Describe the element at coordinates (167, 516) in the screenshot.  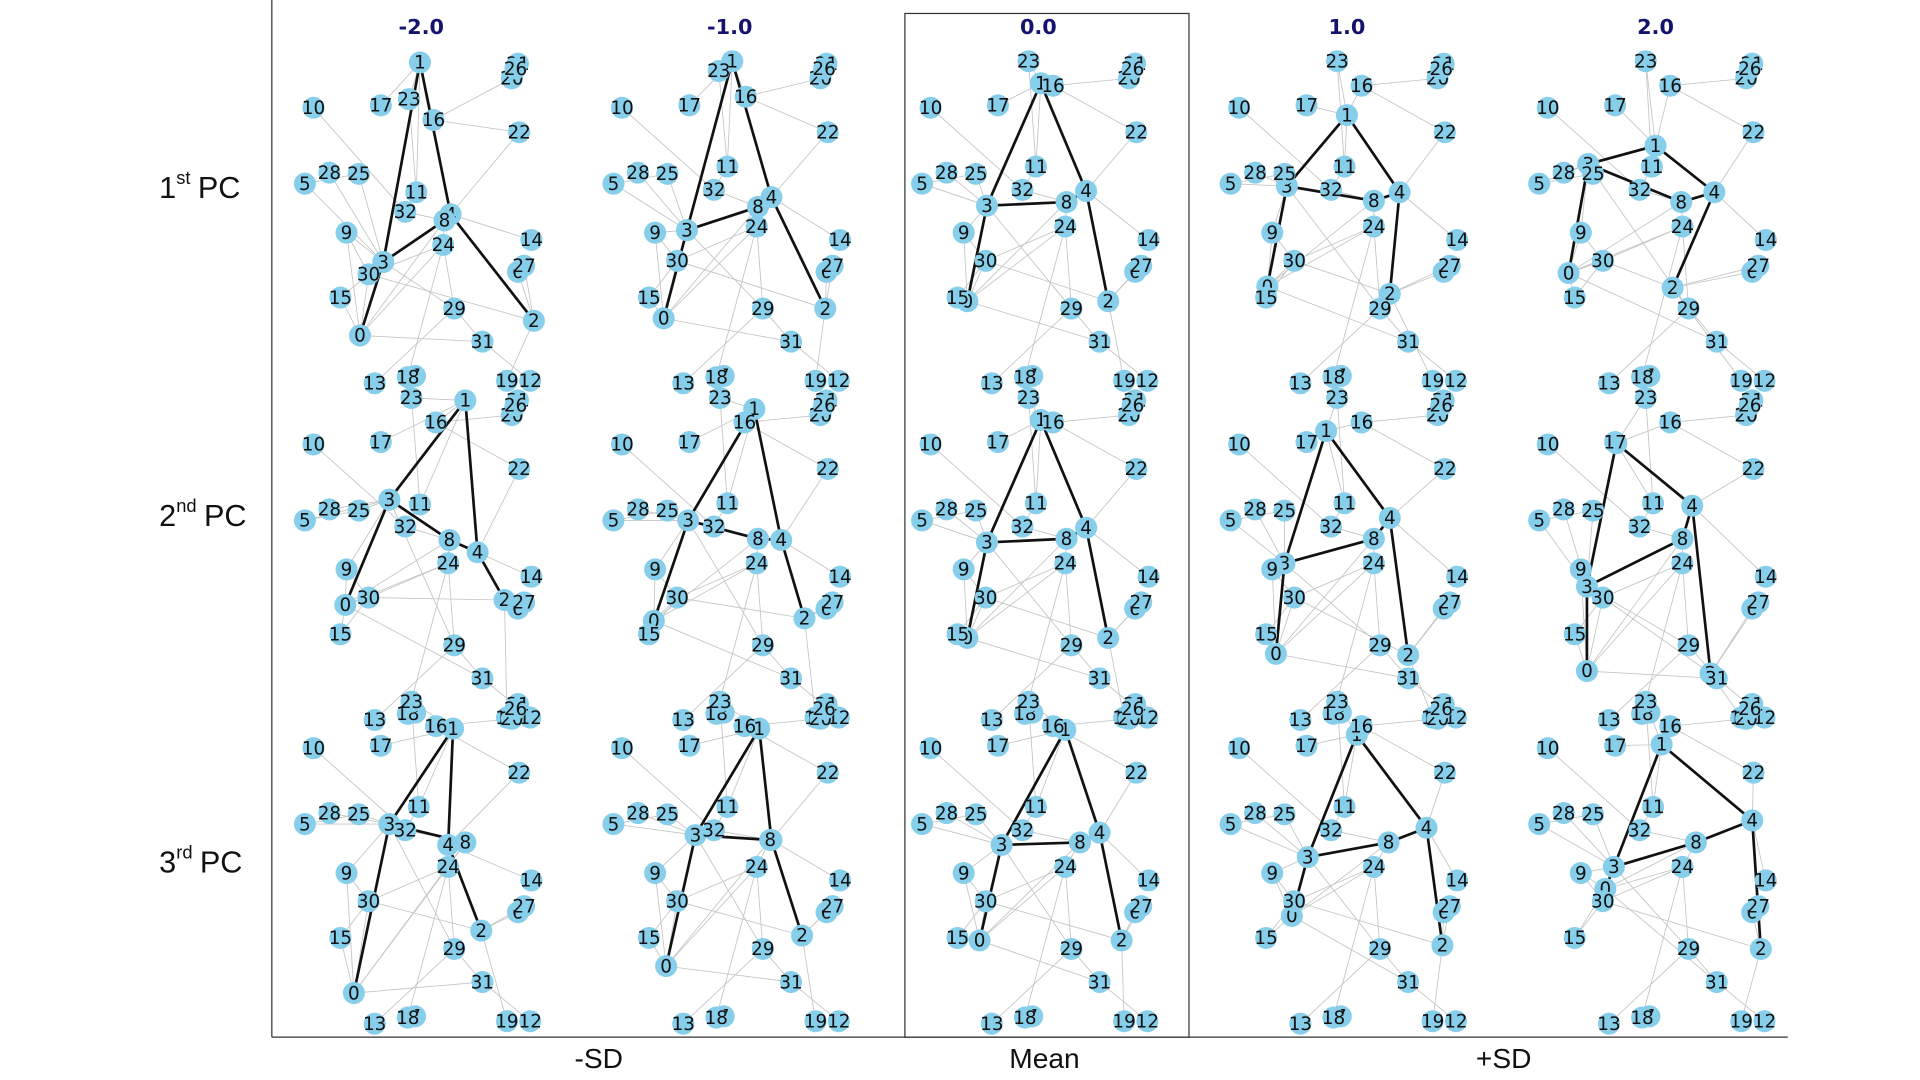
I see `row-number: 2` at that location.